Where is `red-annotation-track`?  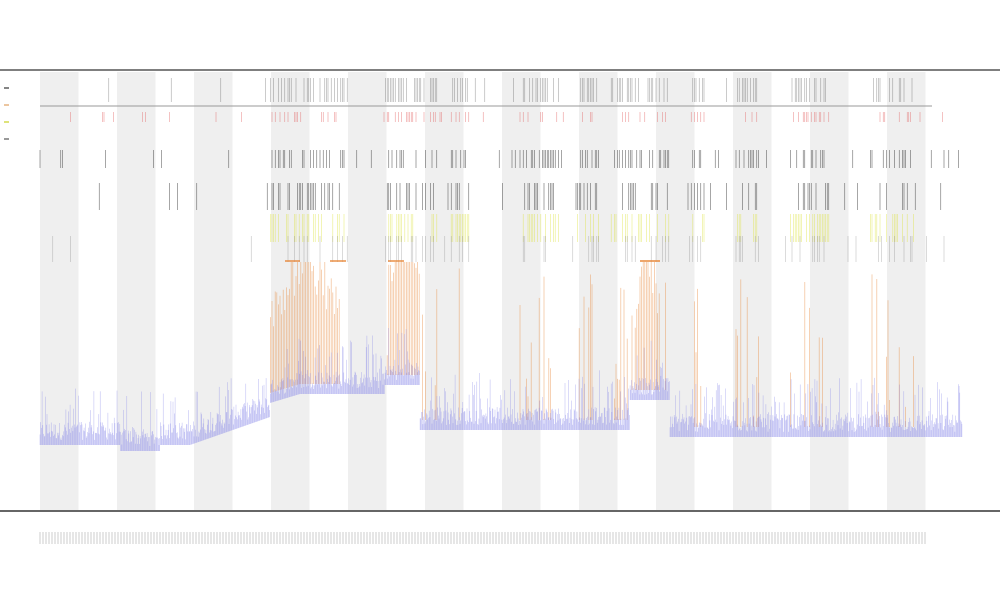
red-annotation-track is located at coordinates (506, 117).